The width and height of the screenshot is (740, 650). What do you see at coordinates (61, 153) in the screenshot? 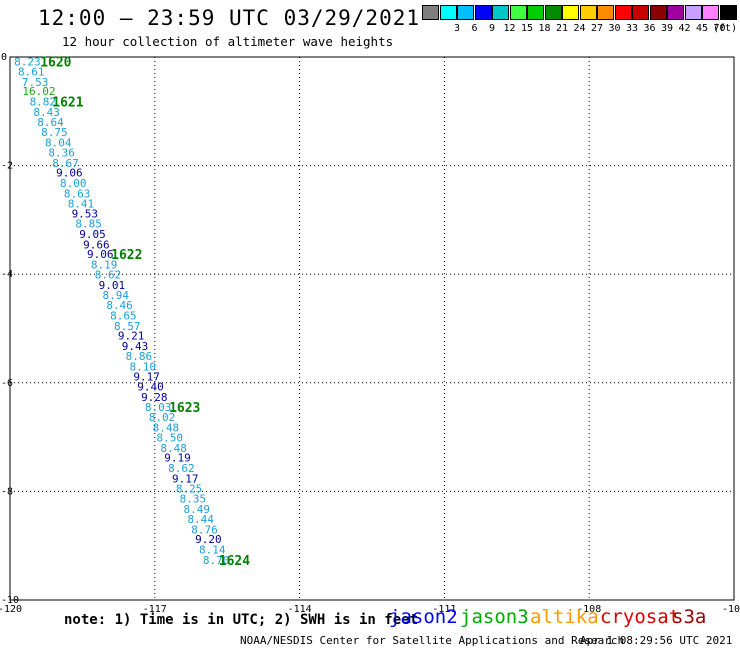
I see `swh-data-label: 8.36` at bounding box center [61, 153].